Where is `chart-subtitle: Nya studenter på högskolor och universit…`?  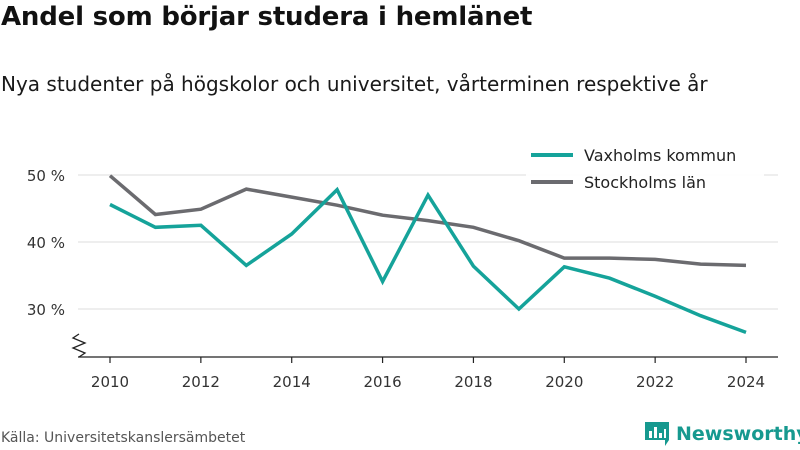 chart-subtitle: Nya studenter på högskolor och universit… is located at coordinates (354, 84).